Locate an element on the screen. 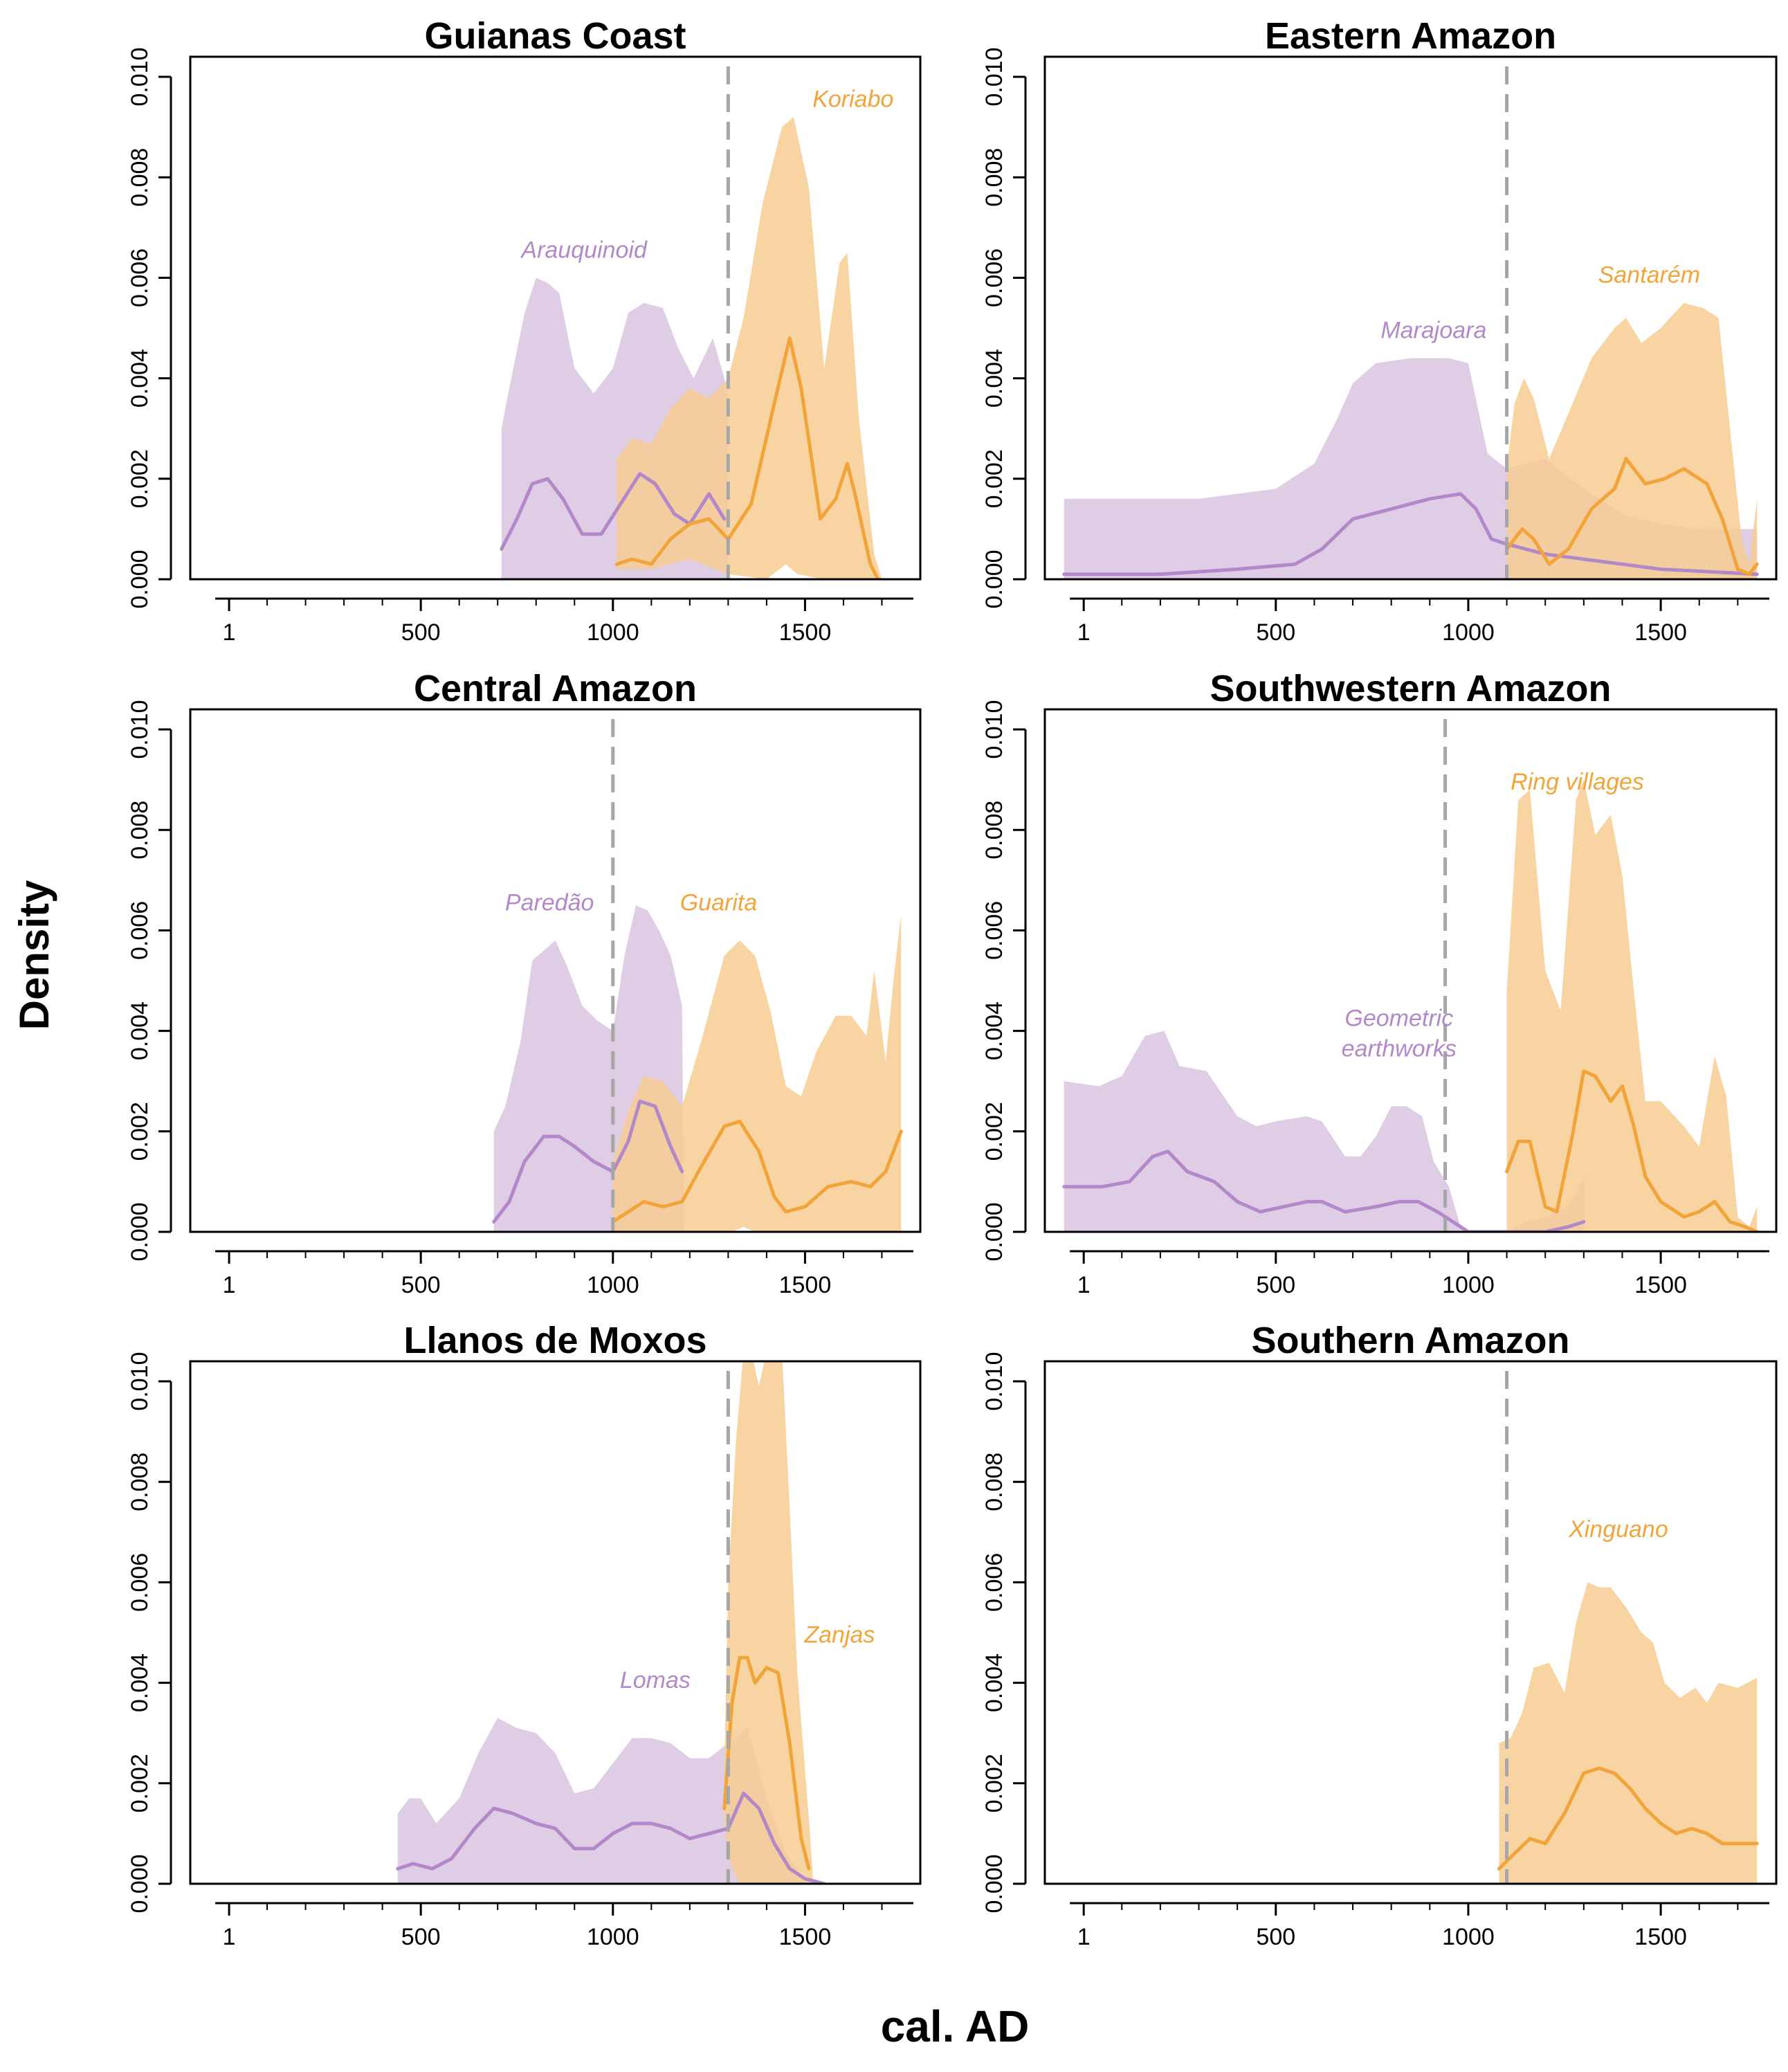 The width and height of the screenshot is (1788, 2072). series-label: Zanjas is located at coordinates (839, 1635).